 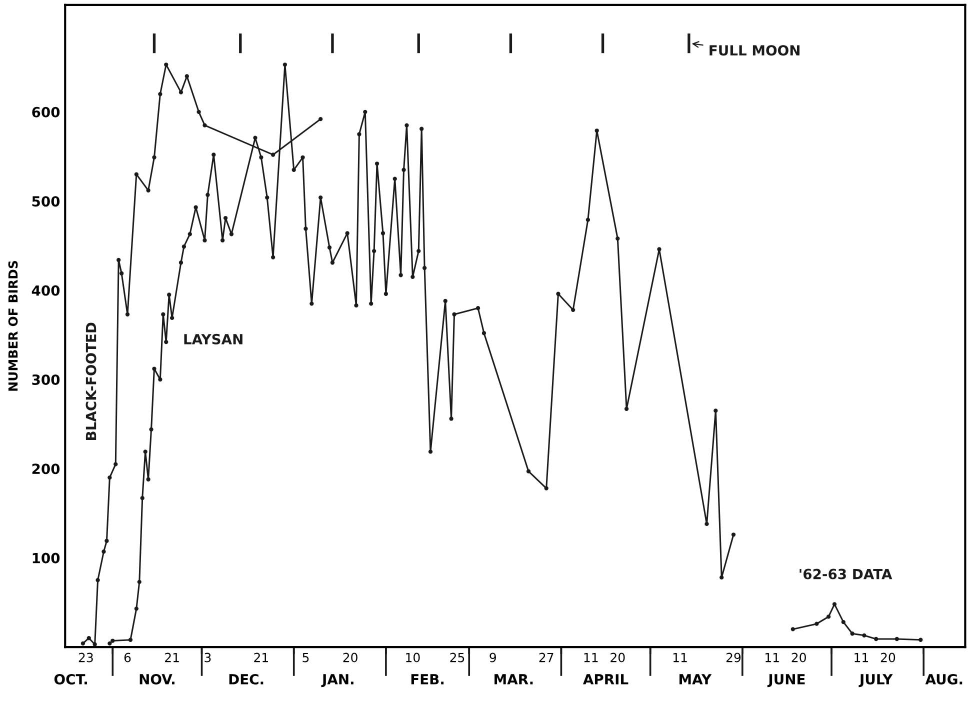 What do you see at coordinates (46, 558) in the screenshot?
I see `y-tick-label: 100` at bounding box center [46, 558].